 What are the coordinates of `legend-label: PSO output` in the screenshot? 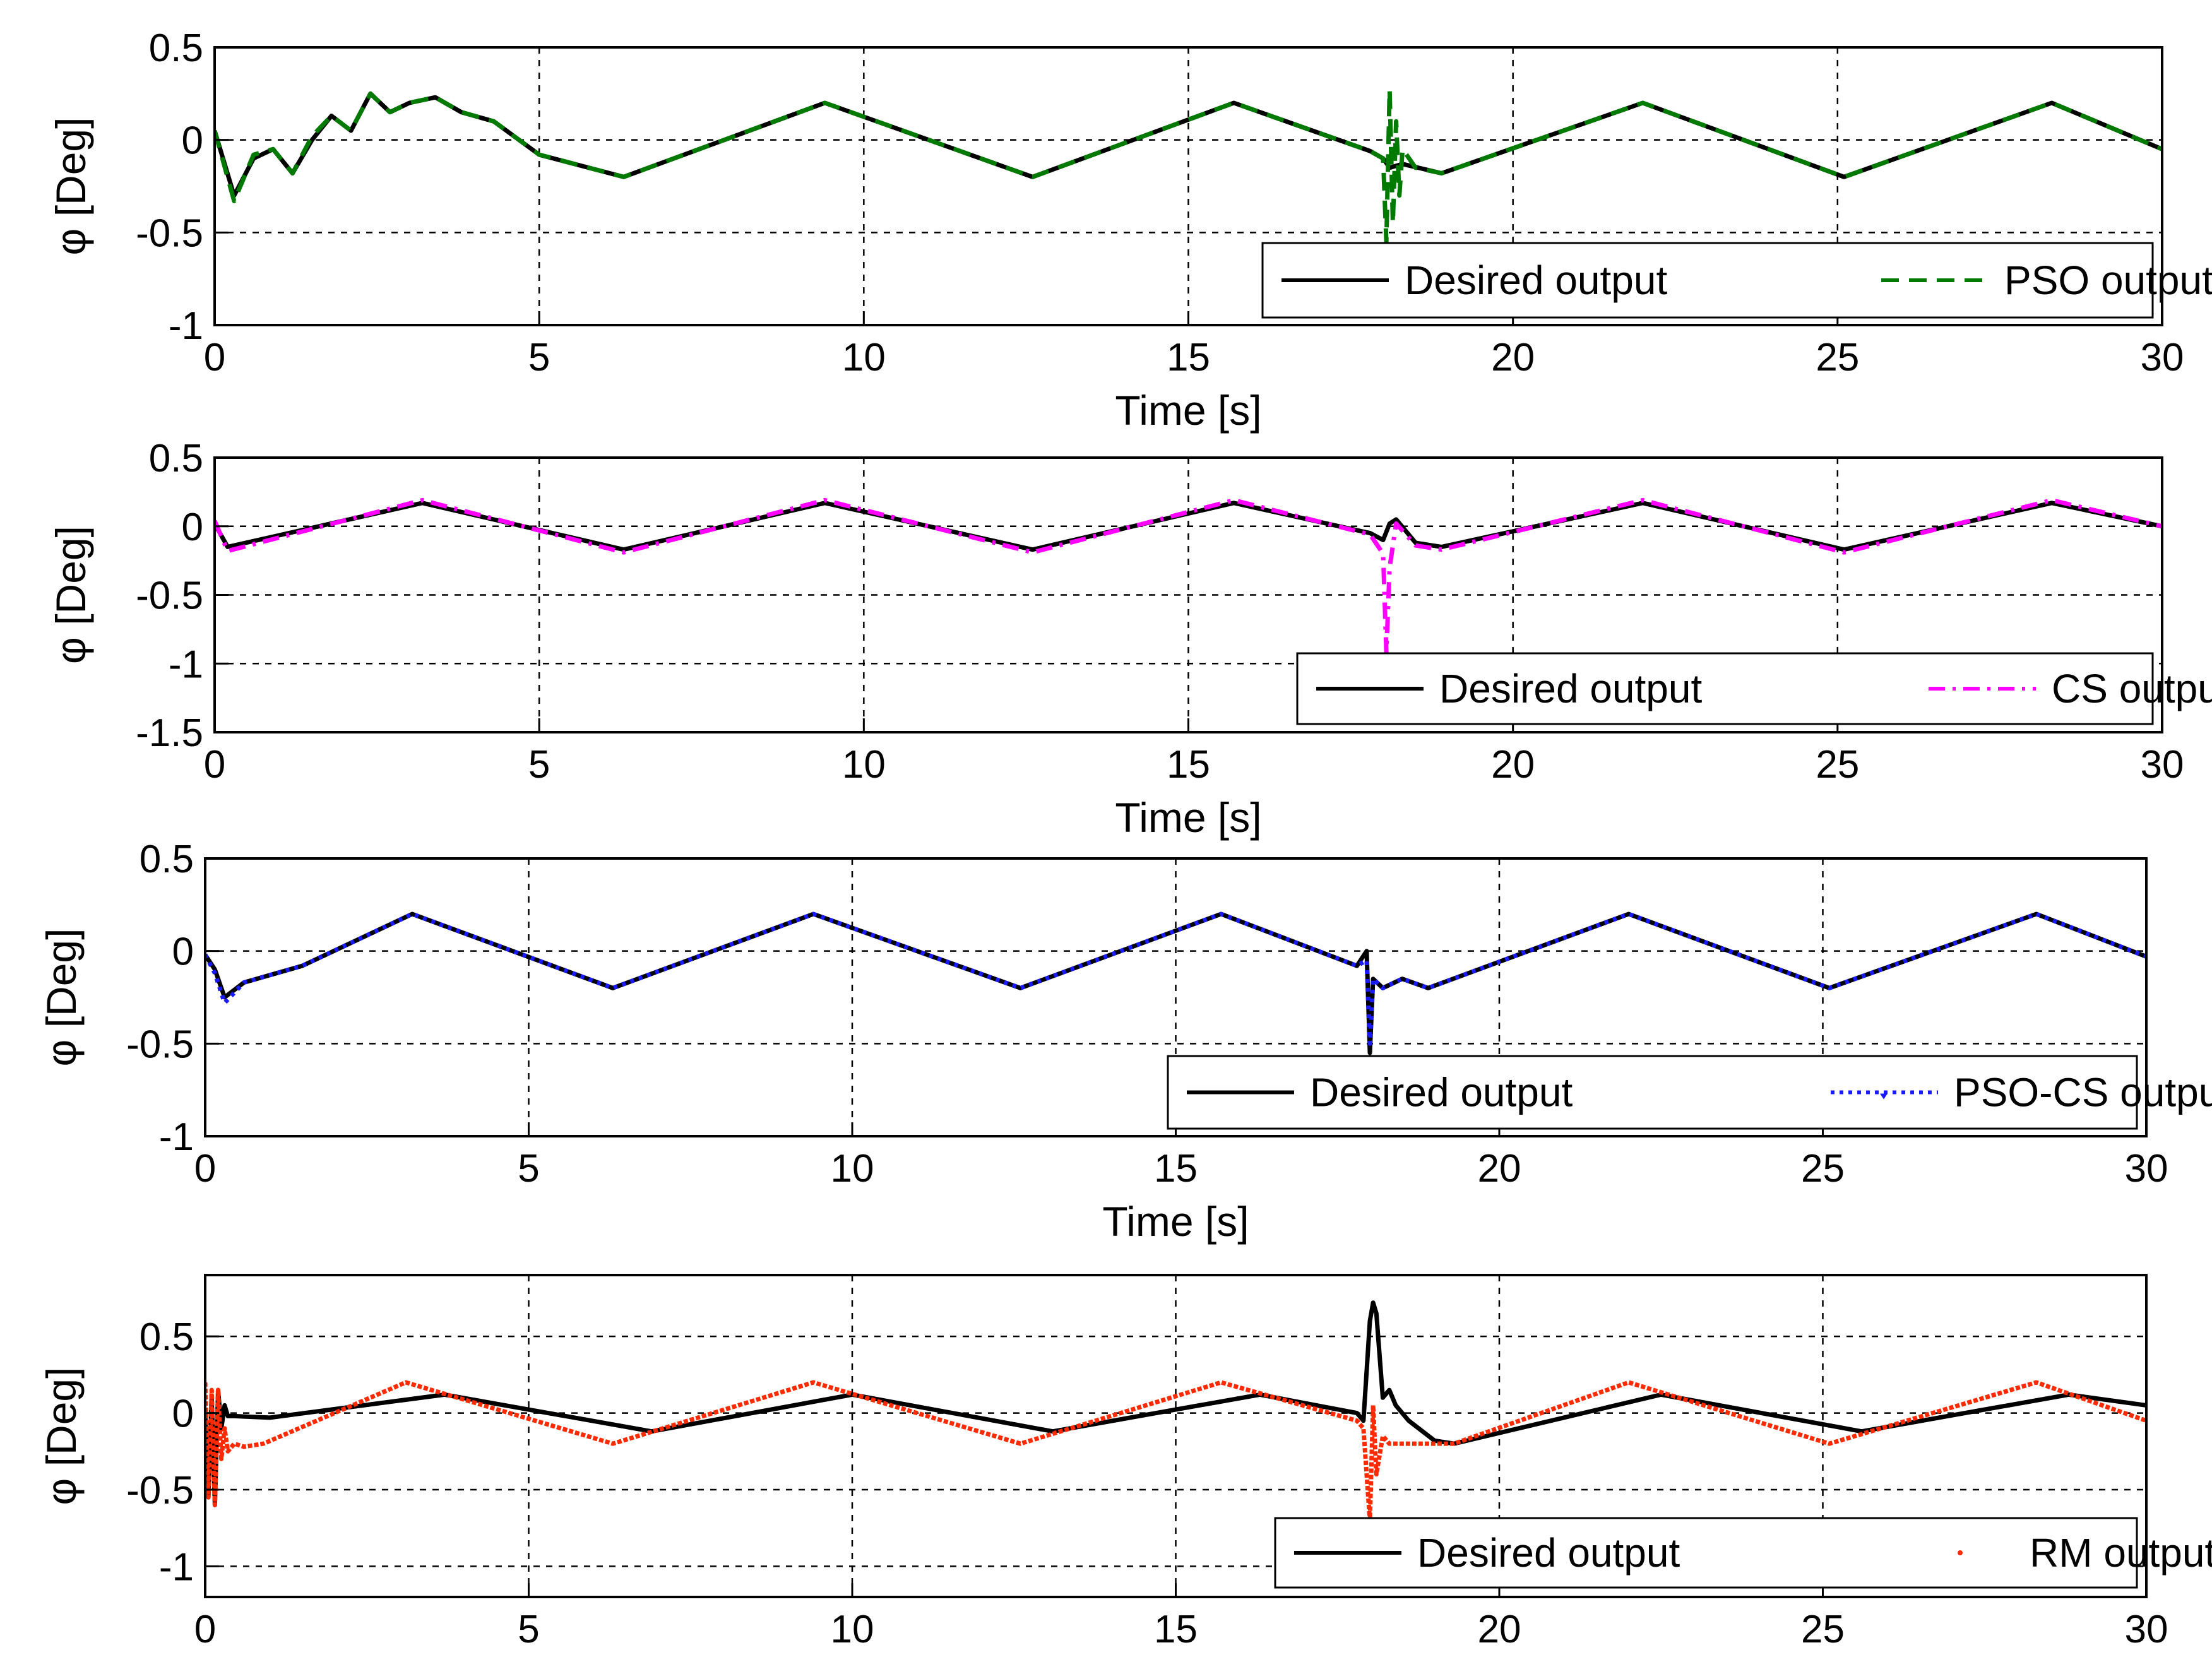 It's located at (2108, 280).